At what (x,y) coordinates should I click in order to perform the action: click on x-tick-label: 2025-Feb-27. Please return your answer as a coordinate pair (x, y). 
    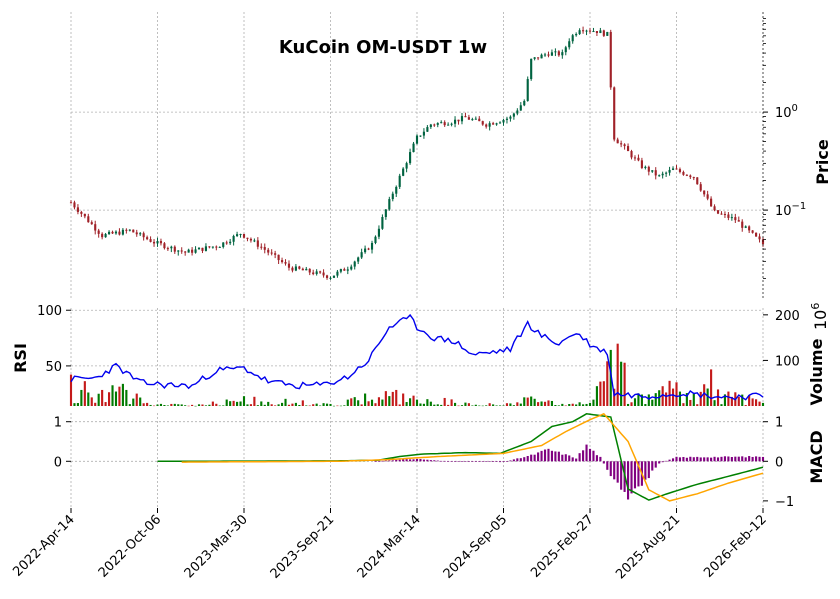
    Looking at the image, I should click on (562, 546).